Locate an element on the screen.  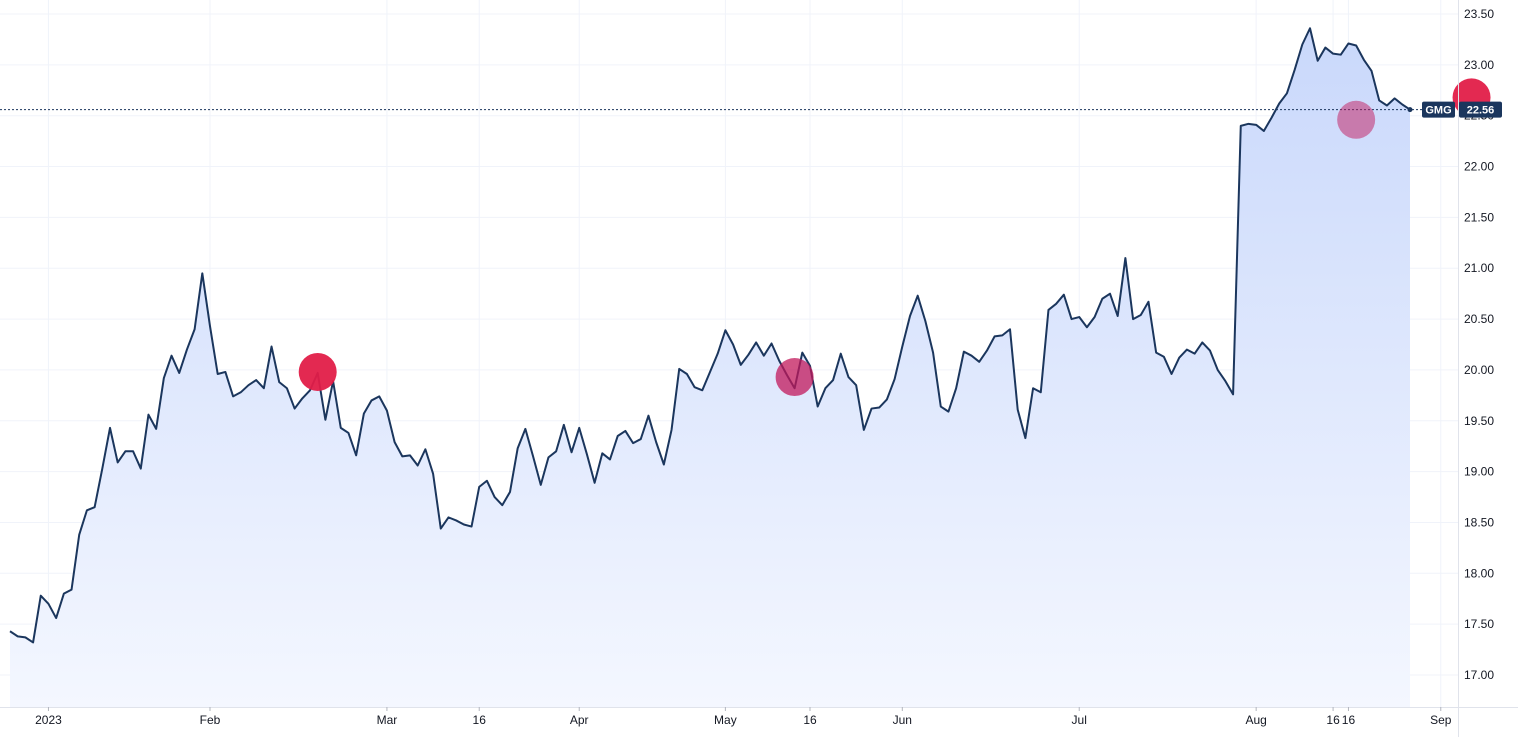
y-tick-label: 20.00 is located at coordinates (1479, 370).